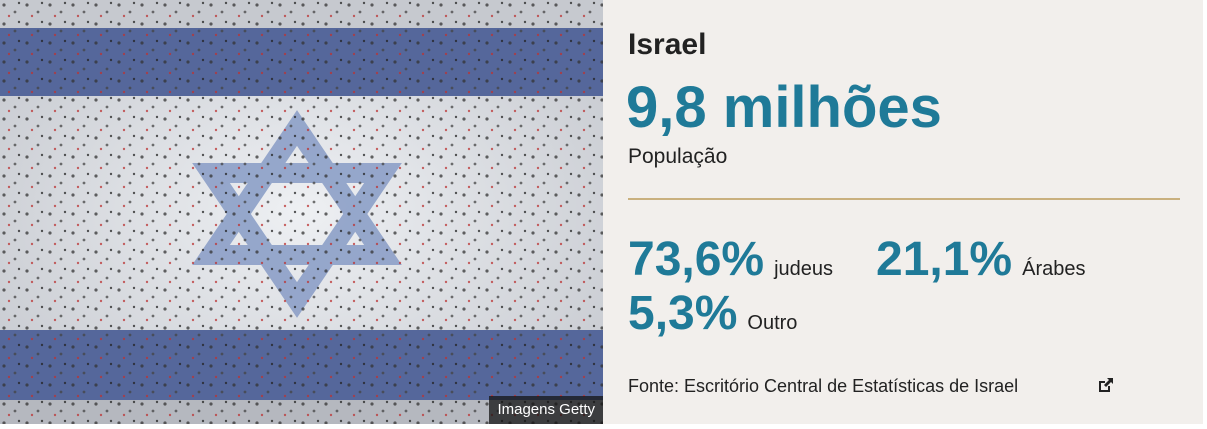  Describe the element at coordinates (667, 44) in the screenshot. I see `country-title: Israel` at that location.